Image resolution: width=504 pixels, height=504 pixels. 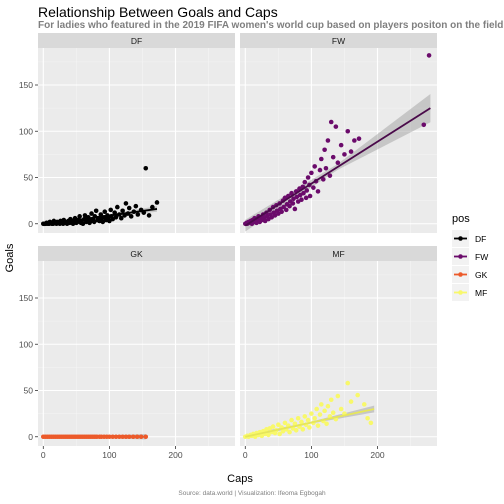 What do you see at coordinates (240, 479) in the screenshot?
I see `x-axis-title: Caps` at bounding box center [240, 479].